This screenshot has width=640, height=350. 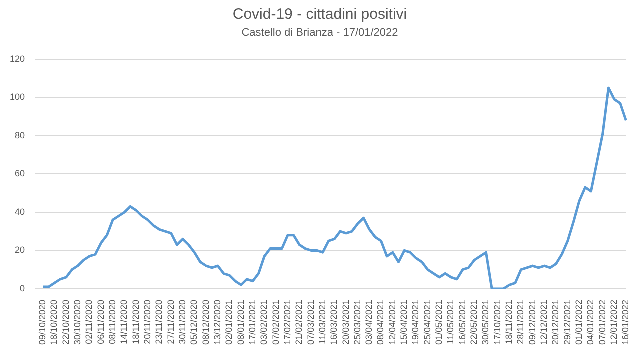 What do you see at coordinates (43, 323) in the screenshot?
I see `x-tick-label: 09/10/2020` at bounding box center [43, 323].